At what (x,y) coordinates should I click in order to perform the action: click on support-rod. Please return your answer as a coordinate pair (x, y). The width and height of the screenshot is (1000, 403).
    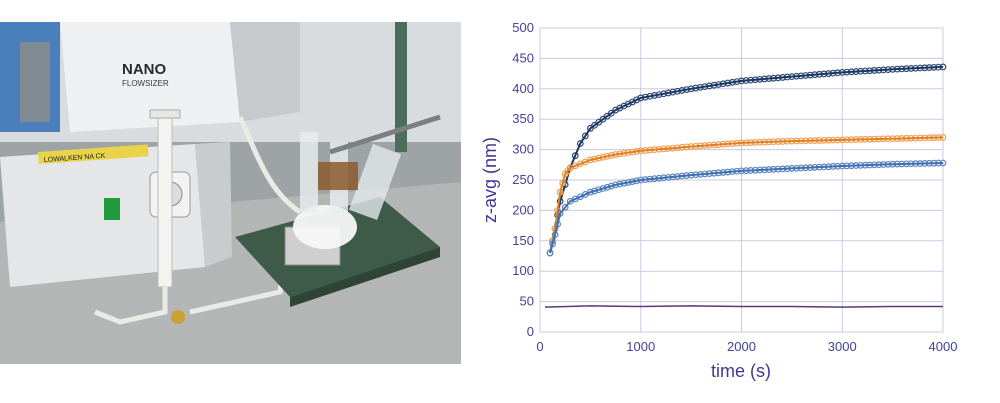
    Looking at the image, I should click on (401, 87).